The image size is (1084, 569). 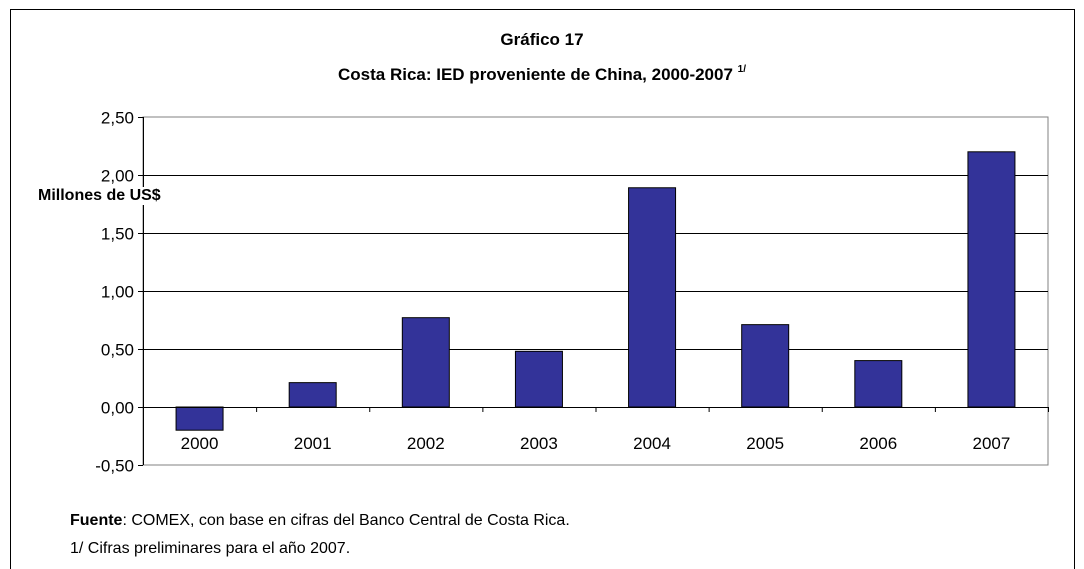 I want to click on subtitle-footnote-marker: 1/, so click(x=741, y=69).